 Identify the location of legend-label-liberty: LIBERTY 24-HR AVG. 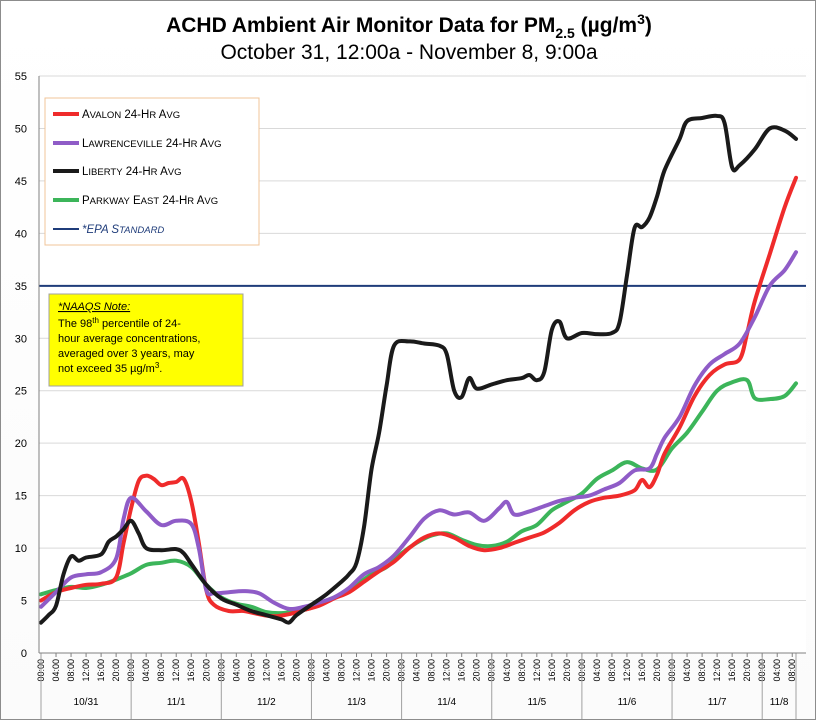
(132, 172).